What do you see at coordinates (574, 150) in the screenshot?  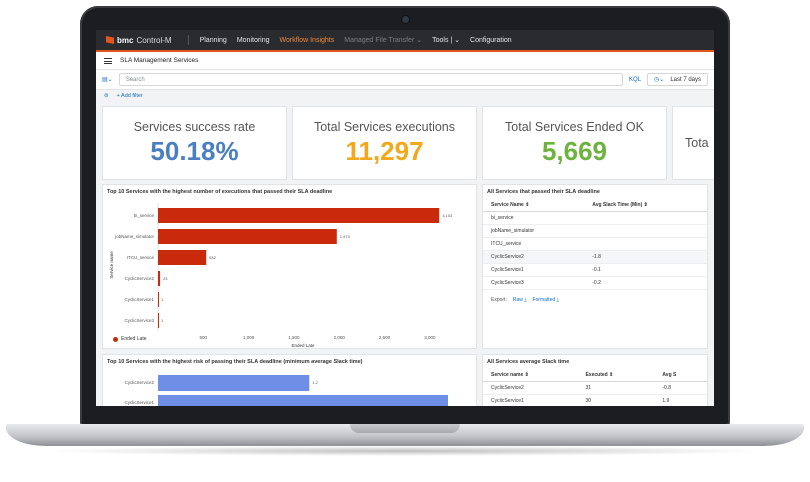 I see `metric-value: 5,669` at bounding box center [574, 150].